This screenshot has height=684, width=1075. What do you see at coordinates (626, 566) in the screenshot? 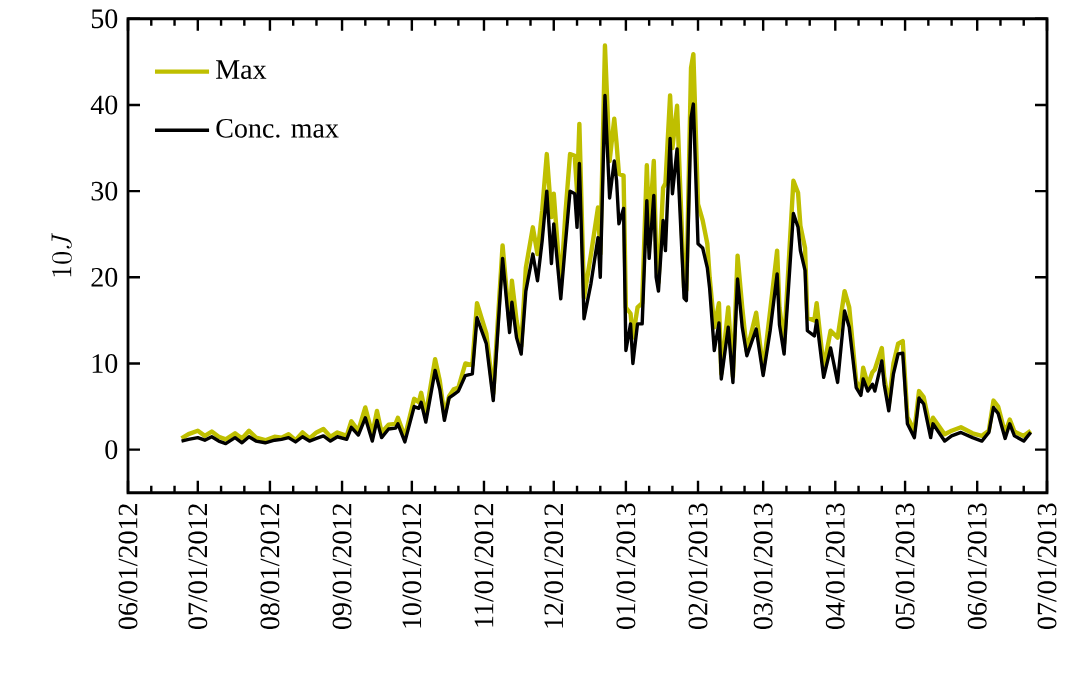
I see `x-tick-label: 01/01/2013` at bounding box center [626, 566].